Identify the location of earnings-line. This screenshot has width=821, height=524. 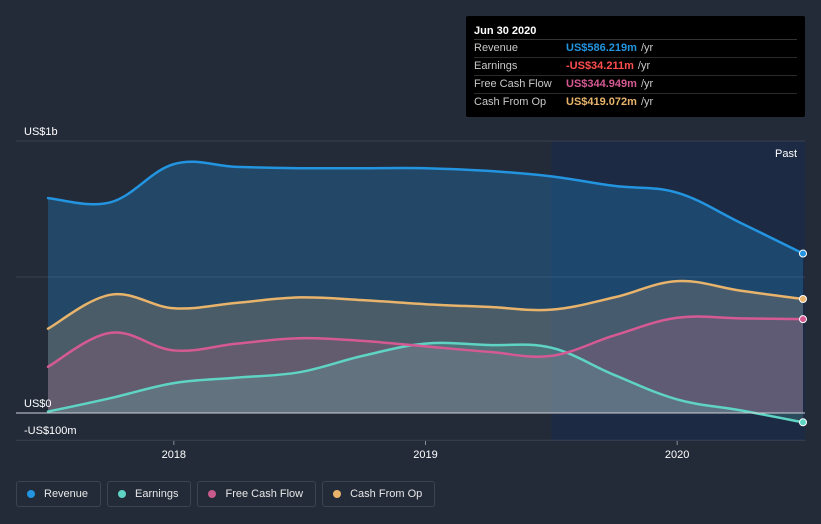
(425, 382).